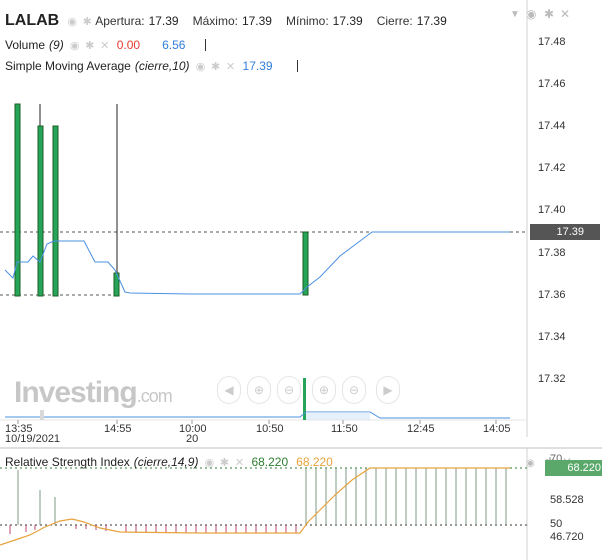 The image size is (602, 560). What do you see at coordinates (163, 21) in the screenshot?
I see `open-value: 17.39` at bounding box center [163, 21].